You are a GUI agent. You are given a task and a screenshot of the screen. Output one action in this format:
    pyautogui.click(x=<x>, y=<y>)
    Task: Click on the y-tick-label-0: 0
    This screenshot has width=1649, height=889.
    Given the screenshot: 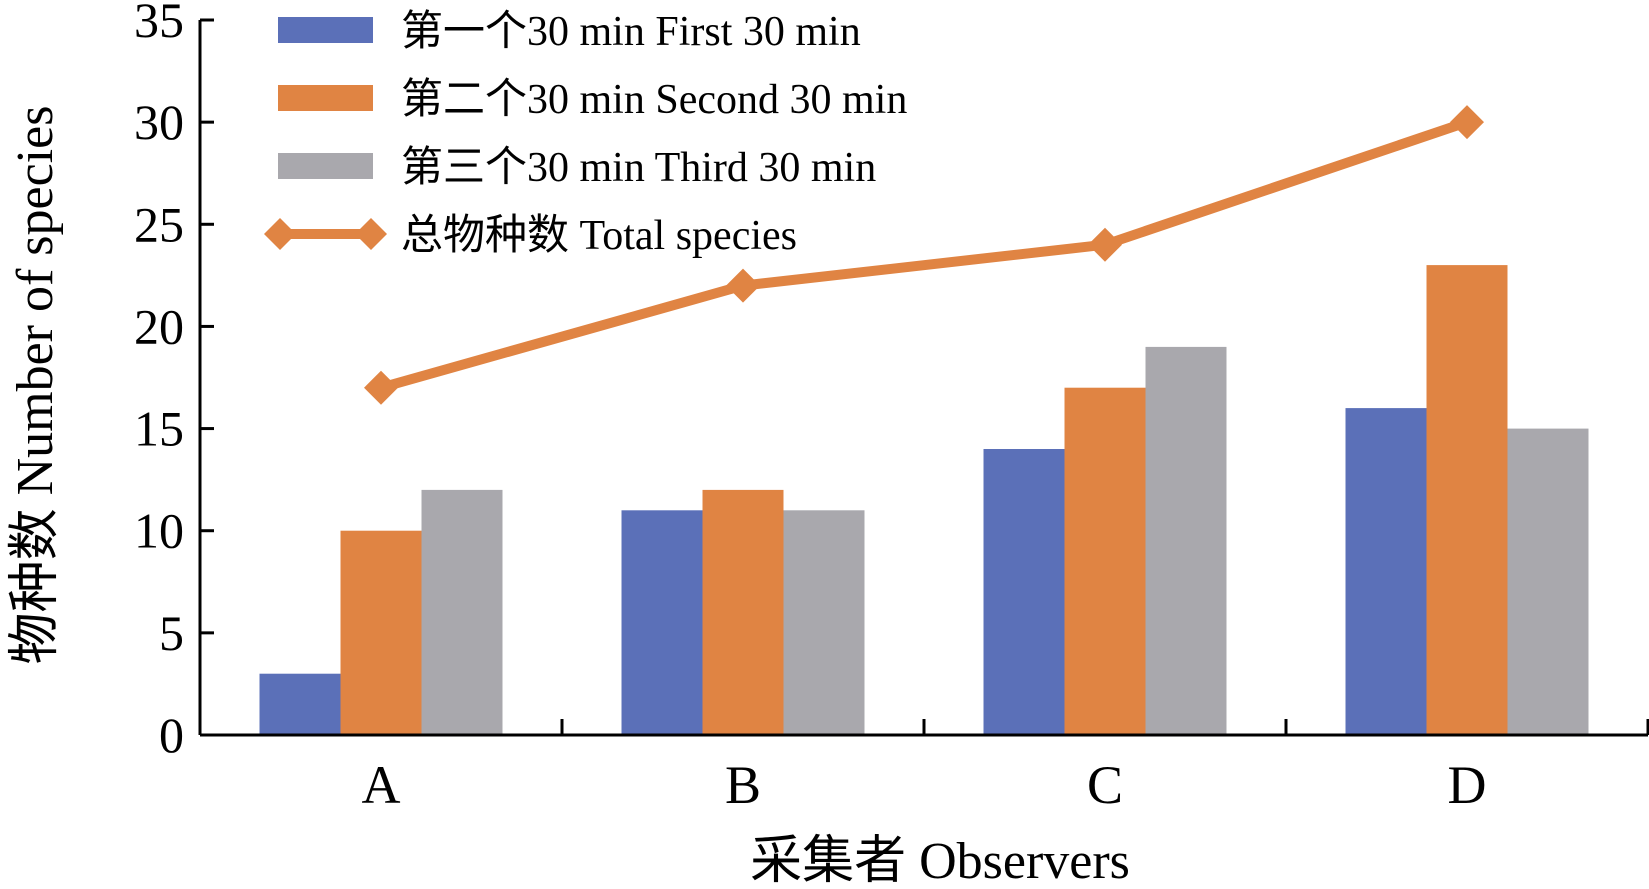 What is the action you would take?
    pyautogui.click(x=171, y=735)
    